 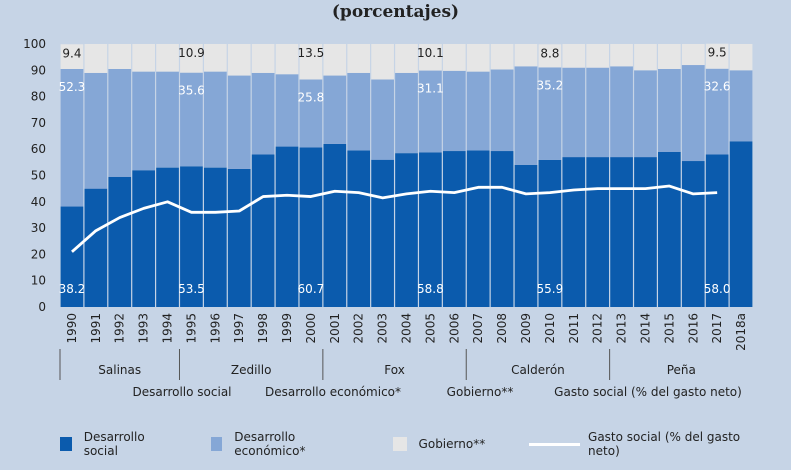 I want to click on group-label: Calderón, so click(x=538, y=370).